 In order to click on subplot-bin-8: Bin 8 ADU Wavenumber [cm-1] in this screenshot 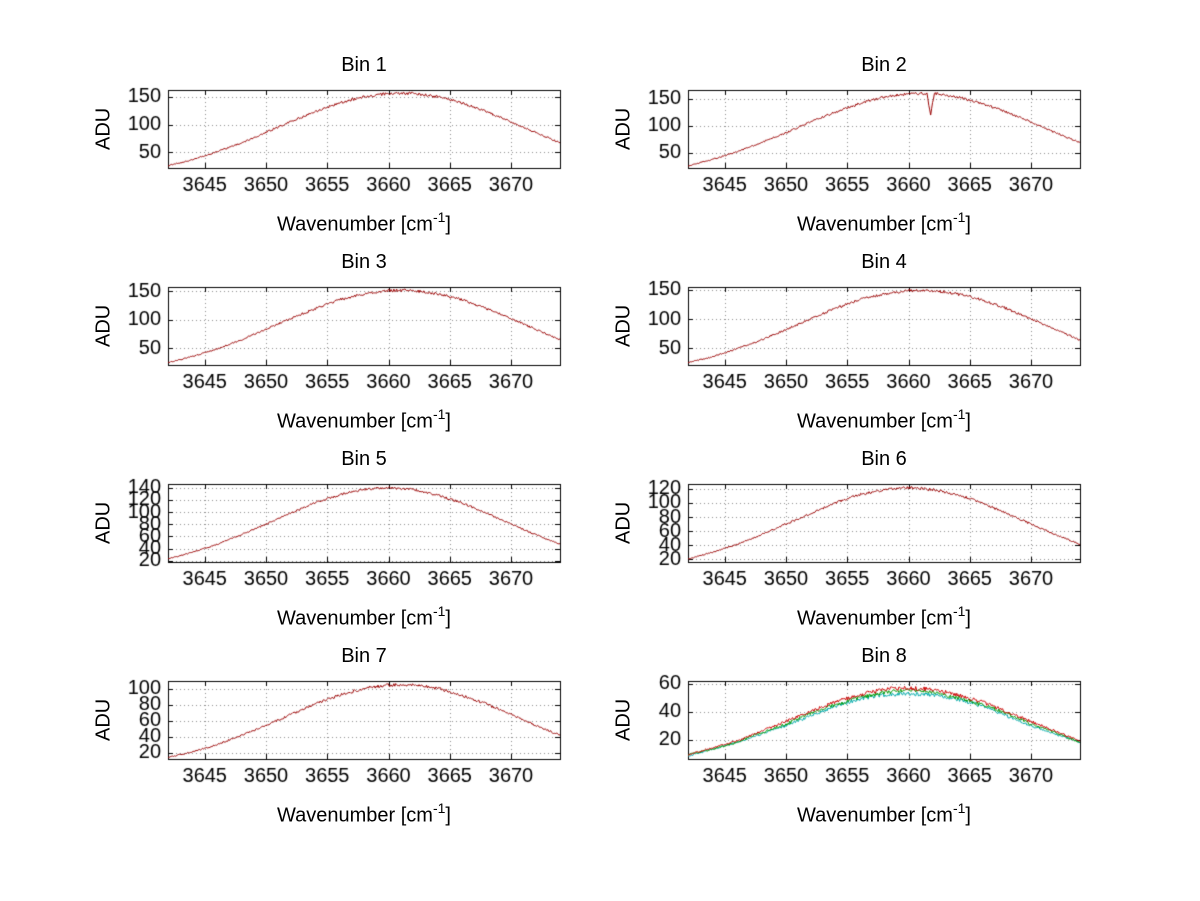, I will do `click(900, 734)`.